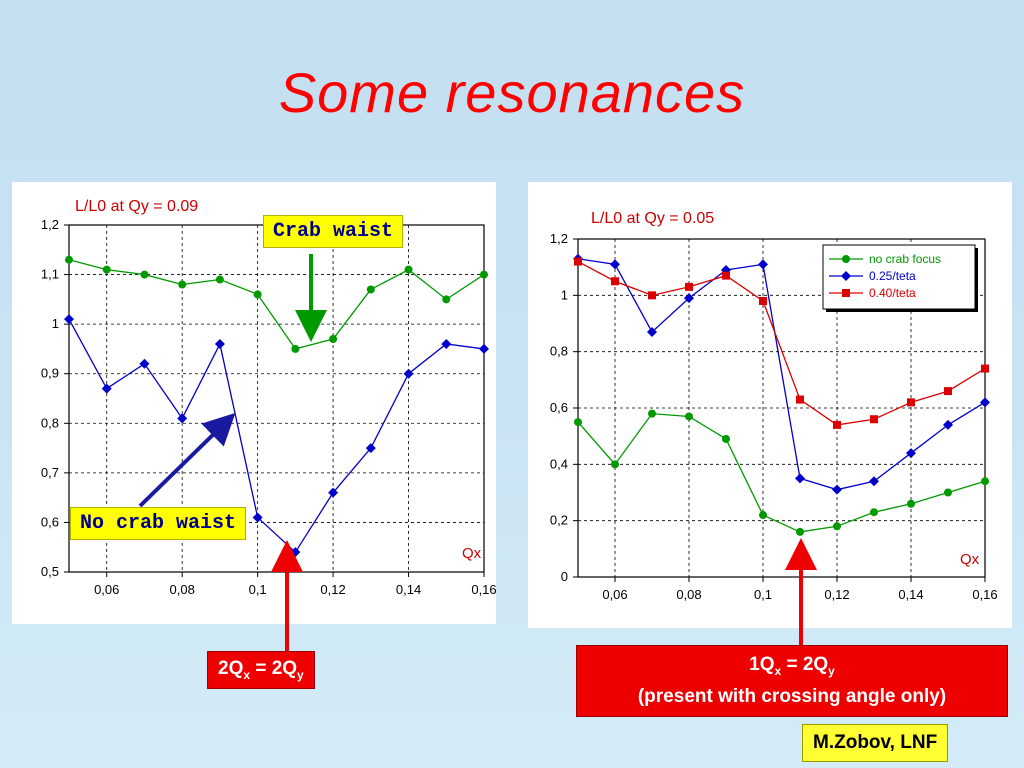 The image size is (1024, 768). What do you see at coordinates (50, 373) in the screenshot?
I see `y-tick-label: 0,9` at bounding box center [50, 373].